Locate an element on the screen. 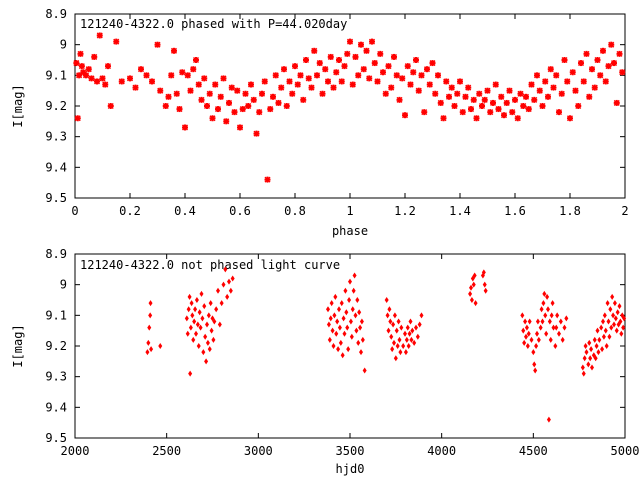 The width and height of the screenshot is (640, 480). phased-plot-x-tick-label: 0.6 is located at coordinates (240, 211).